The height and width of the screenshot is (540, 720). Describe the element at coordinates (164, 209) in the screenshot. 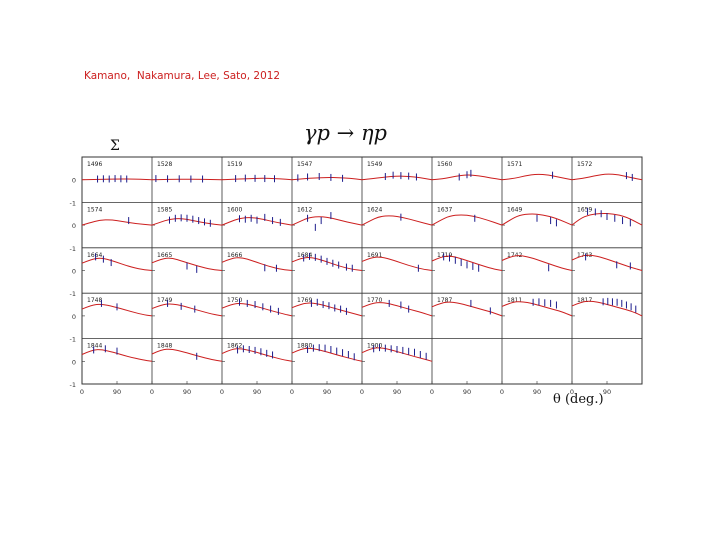

I see `panel-energy-label: 1585` at that location.